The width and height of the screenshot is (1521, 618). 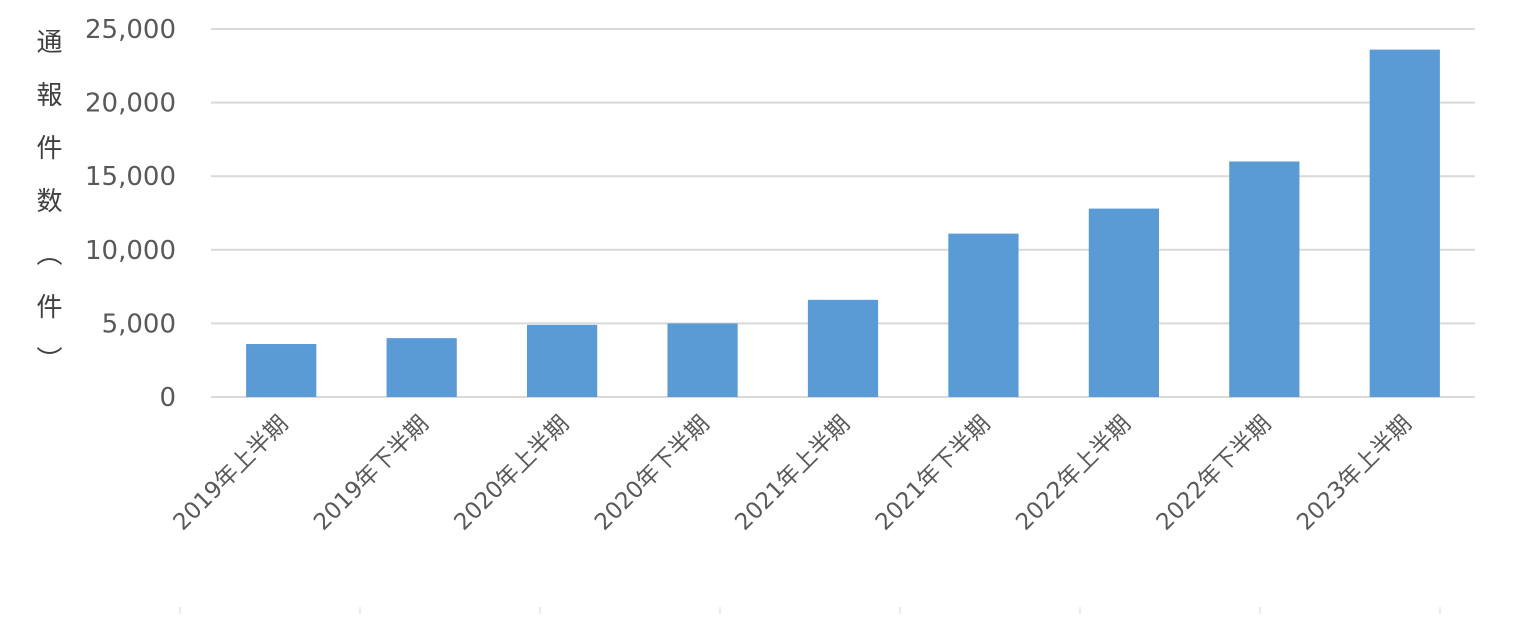 What do you see at coordinates (1214, 473) in the screenshot?
I see `x-tick-label: 2022年下半期` at bounding box center [1214, 473].